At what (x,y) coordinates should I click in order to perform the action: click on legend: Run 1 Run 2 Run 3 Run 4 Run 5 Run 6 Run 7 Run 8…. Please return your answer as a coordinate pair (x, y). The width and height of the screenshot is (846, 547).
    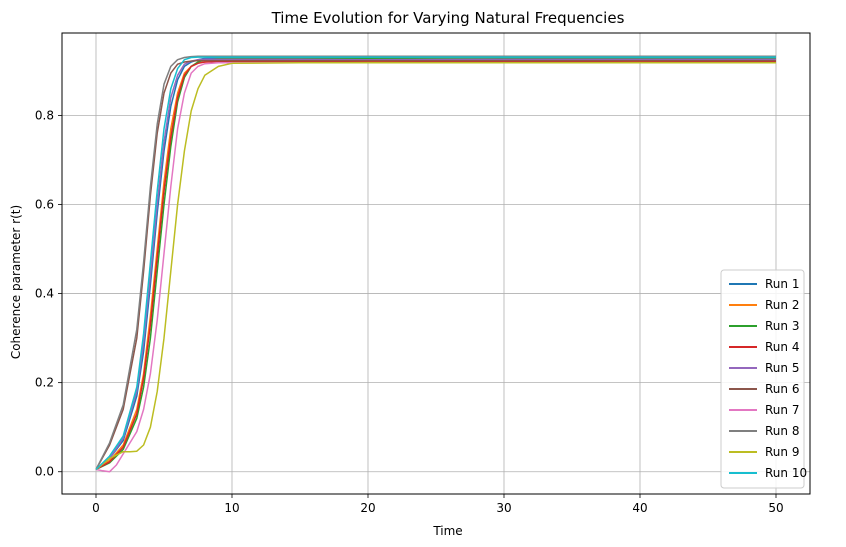
    Looking at the image, I should click on (763, 379).